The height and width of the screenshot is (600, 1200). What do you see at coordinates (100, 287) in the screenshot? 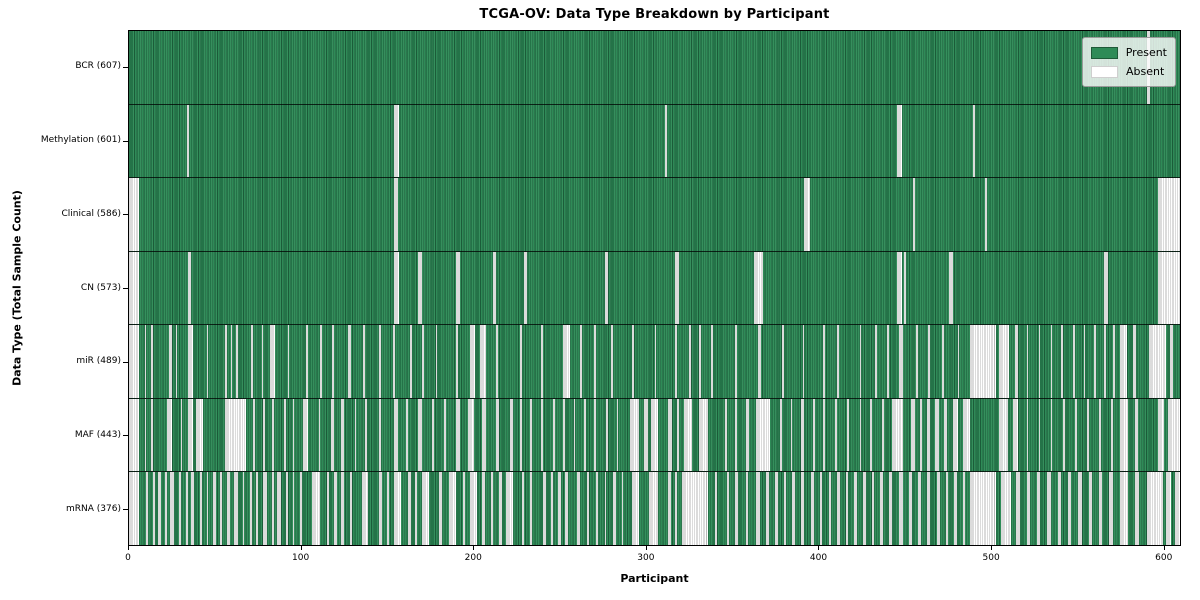
I see `y-tick-label-cn: CN (573)` at bounding box center [100, 287].